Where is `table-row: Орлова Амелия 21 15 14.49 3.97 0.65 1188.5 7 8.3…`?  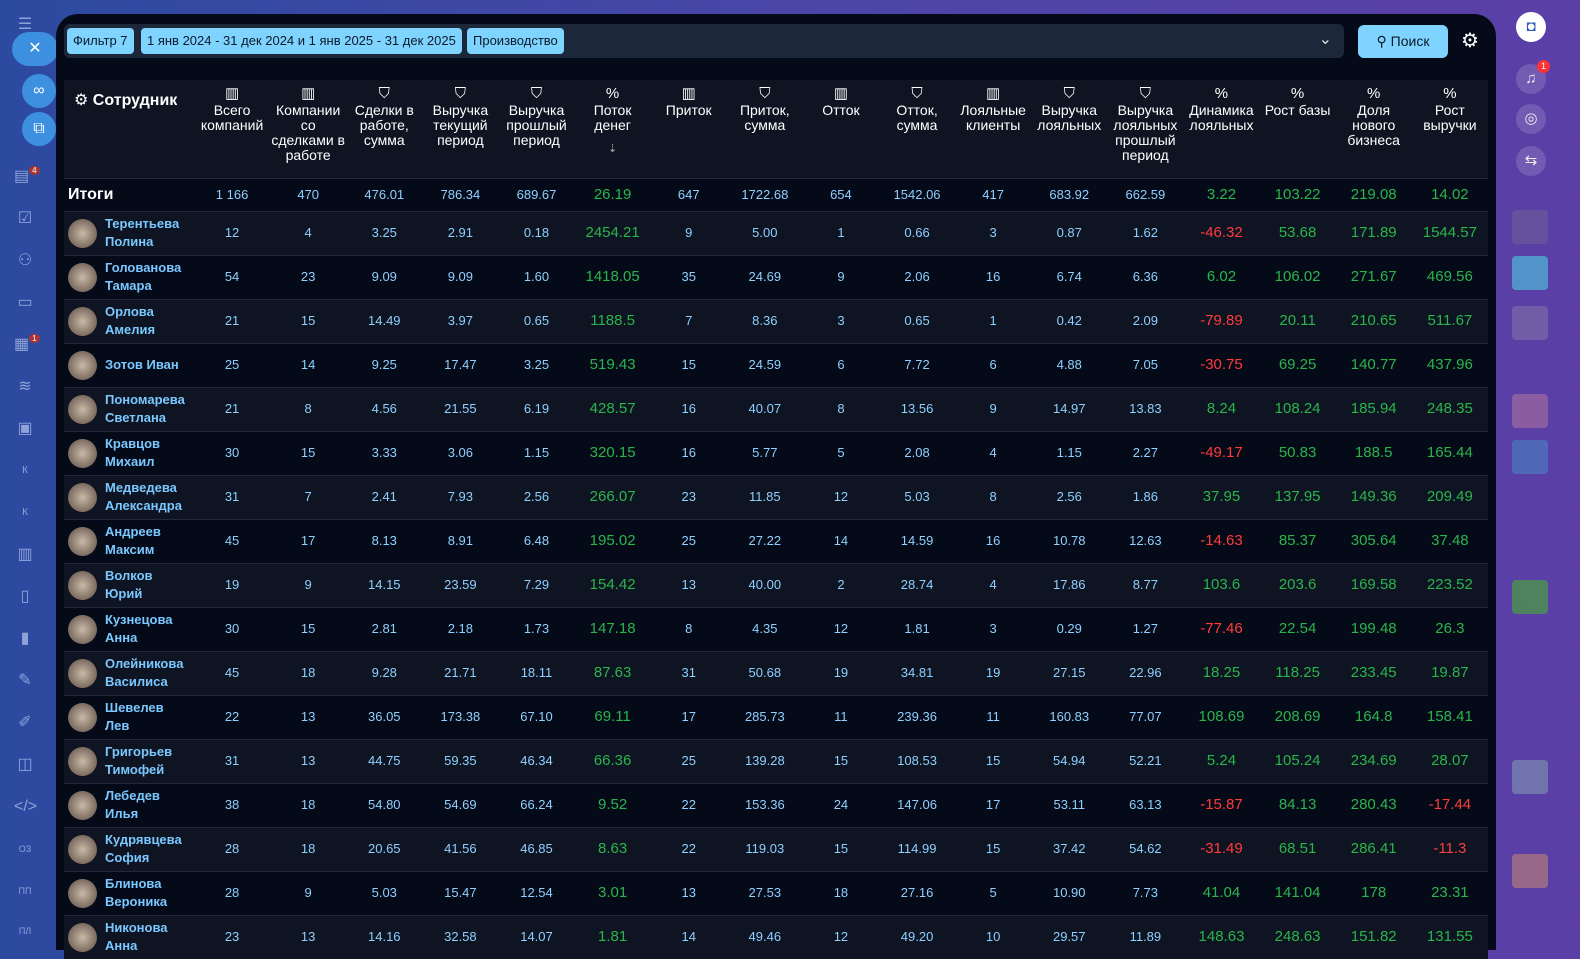 table-row: Орлова Амелия 21 15 14.49 3.97 0.65 1188.5 7 8.3… is located at coordinates (776, 320).